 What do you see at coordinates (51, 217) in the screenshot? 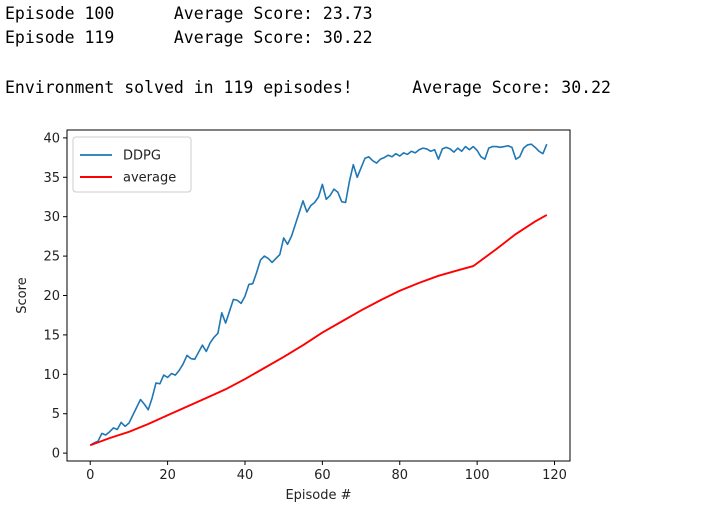
I see `y-tick-label: 30` at bounding box center [51, 217].